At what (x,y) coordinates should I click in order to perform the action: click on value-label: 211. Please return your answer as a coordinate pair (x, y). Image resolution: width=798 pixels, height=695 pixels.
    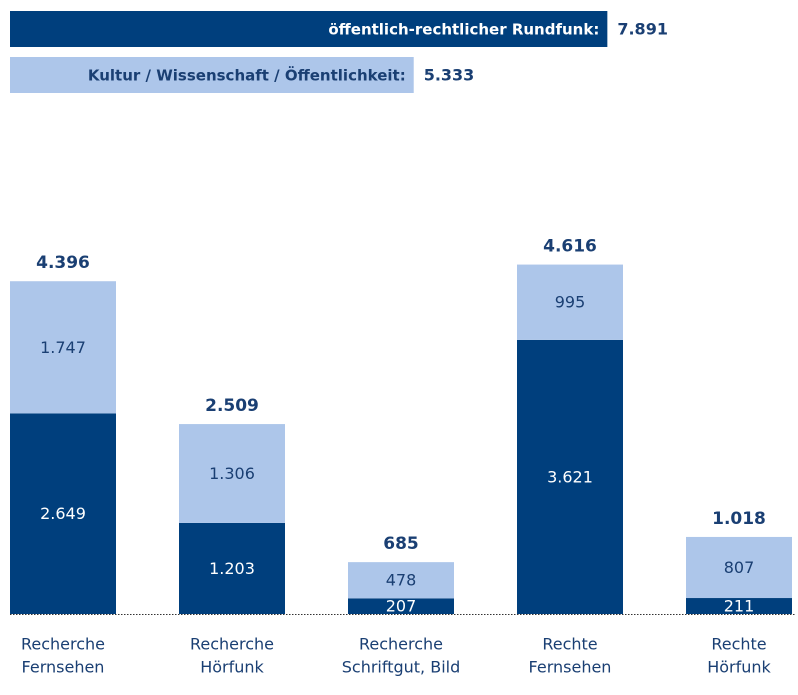
    Looking at the image, I should click on (739, 606).